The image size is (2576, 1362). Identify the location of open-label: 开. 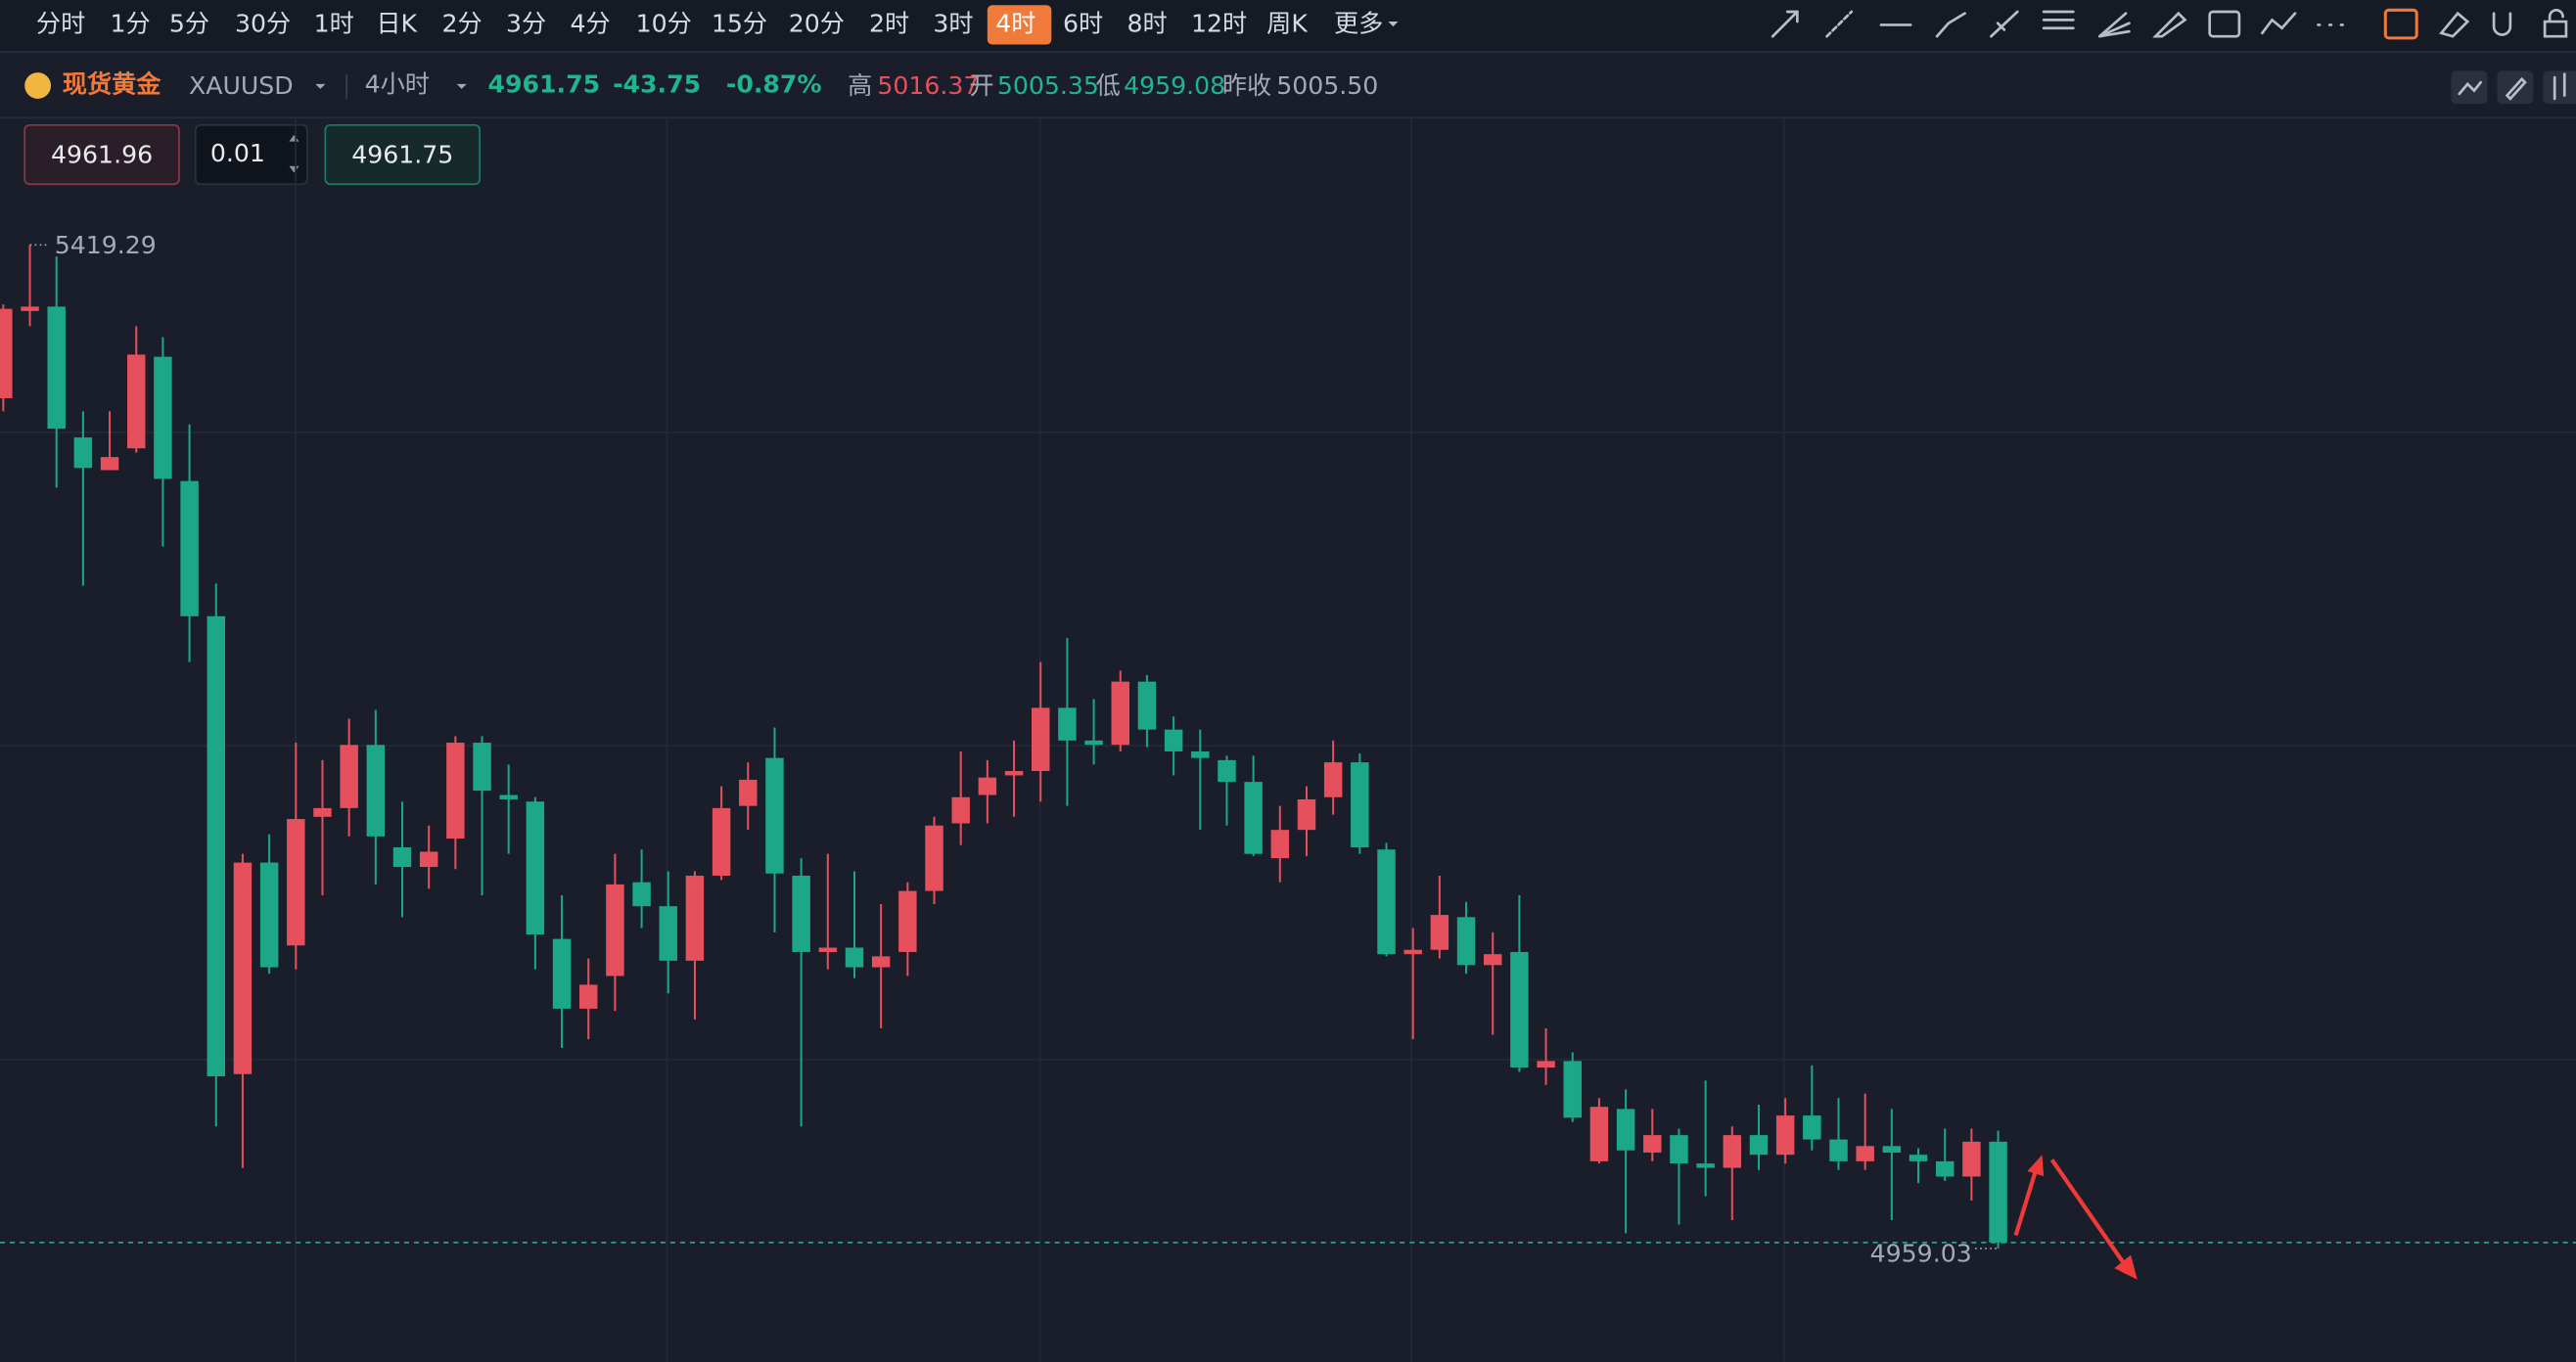
(981, 85).